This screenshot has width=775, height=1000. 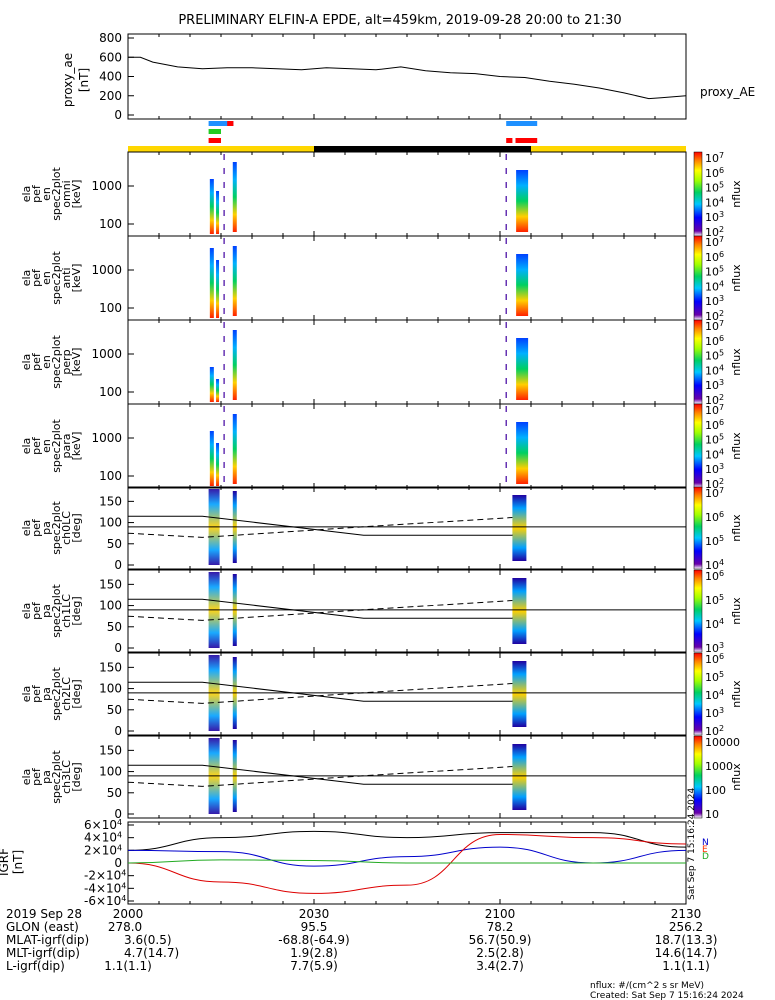 What do you see at coordinates (714, 713) in the screenshot?
I see `pa-panel-2-colorbar-tick: 10³` at bounding box center [714, 713].